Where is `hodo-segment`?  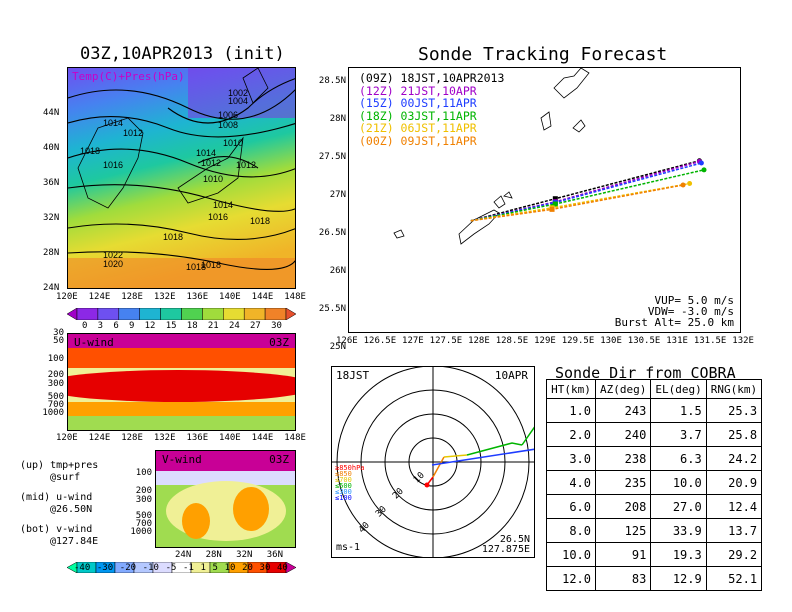
hodo-segment is located at coordinates (455, 456).